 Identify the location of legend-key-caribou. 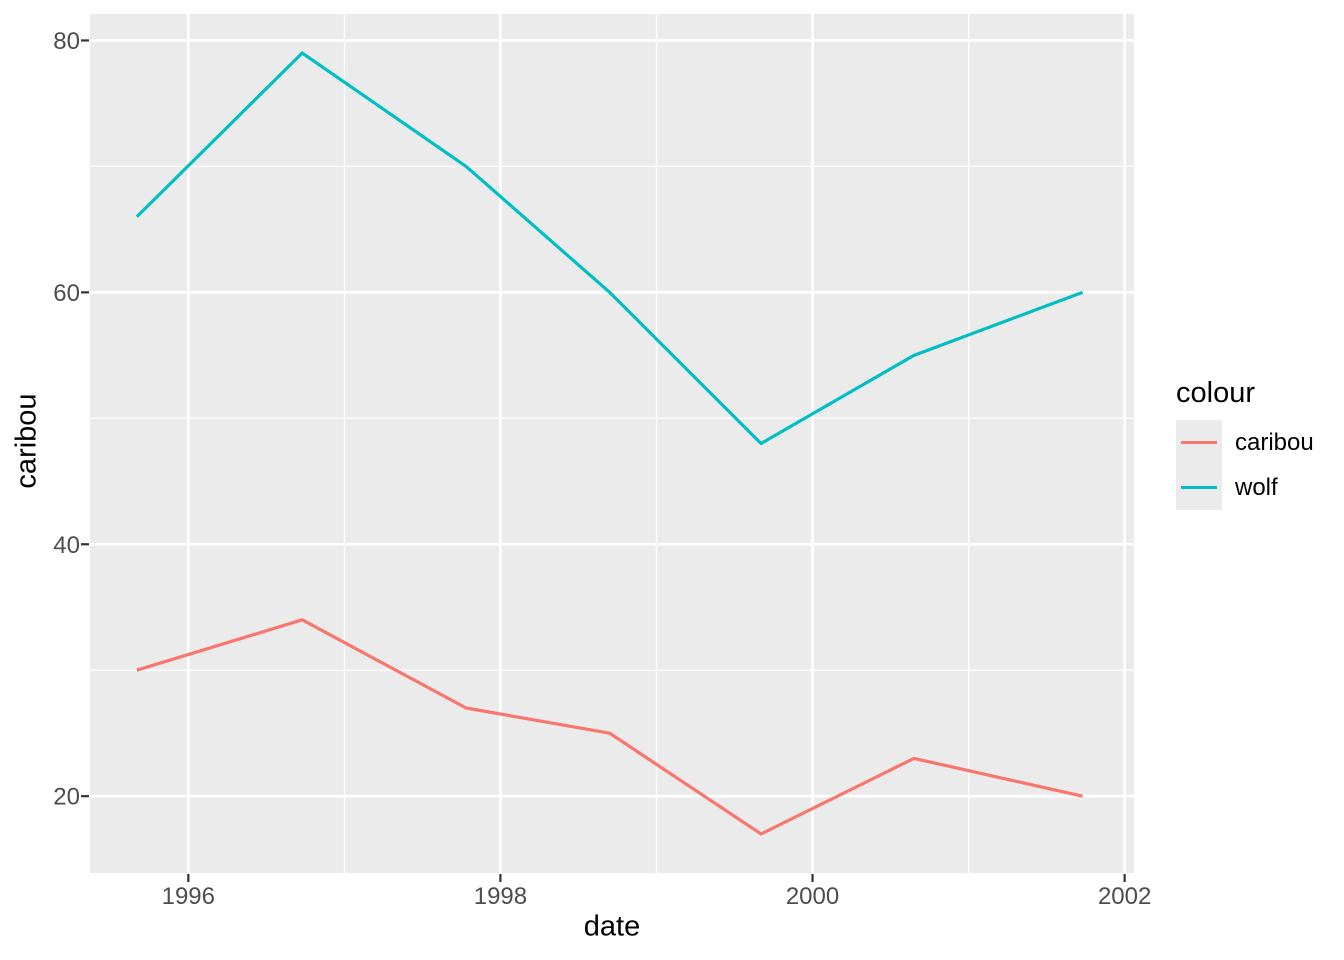
(1199, 442).